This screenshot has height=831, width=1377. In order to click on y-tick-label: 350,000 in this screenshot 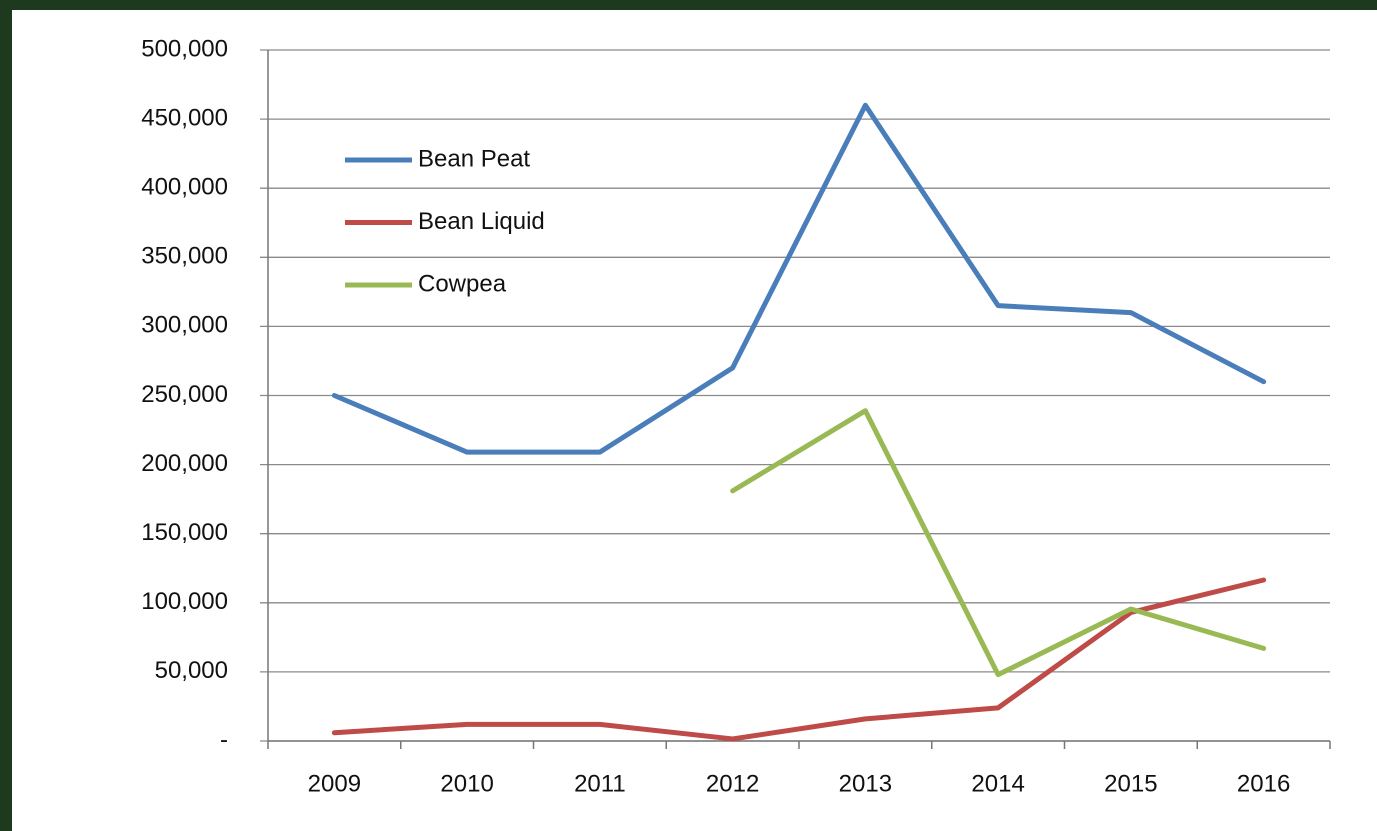, I will do `click(184, 256)`.